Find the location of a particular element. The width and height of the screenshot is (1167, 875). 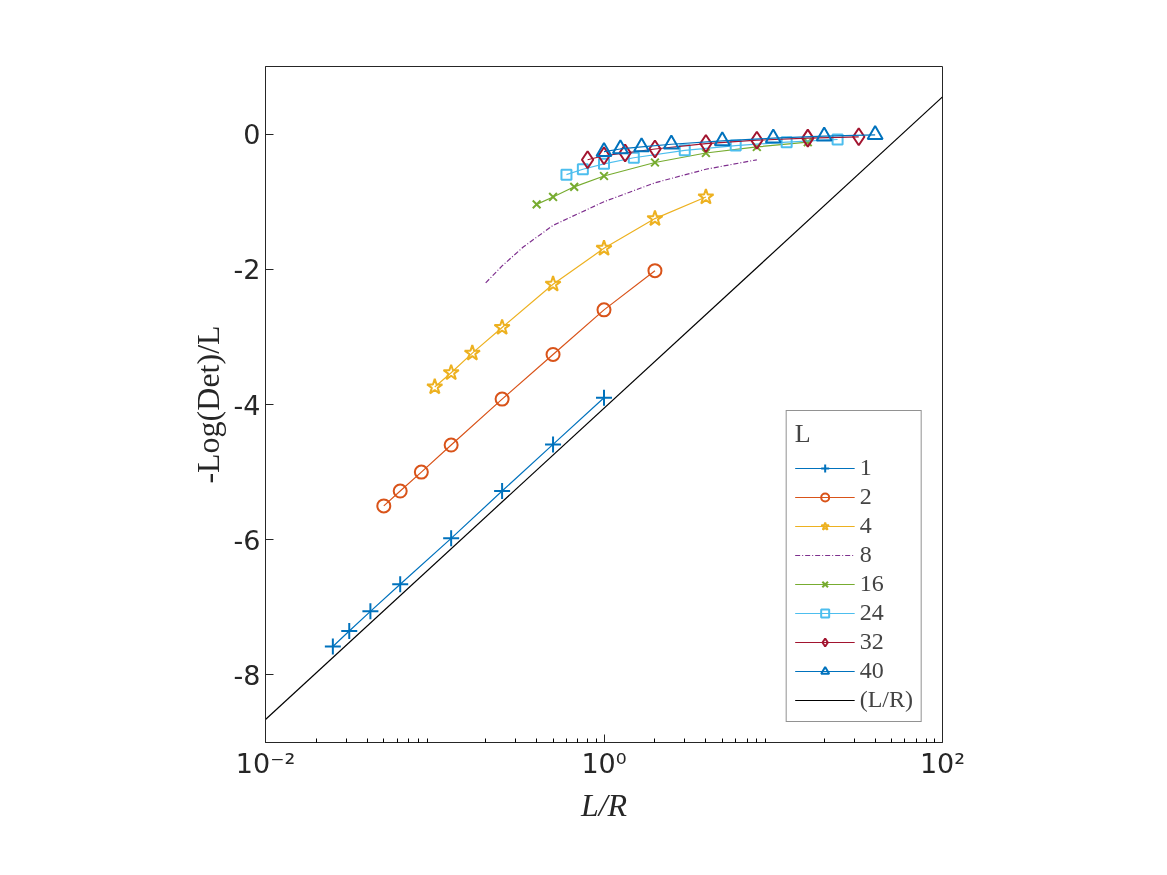

legend-label: 16 is located at coordinates (871, 583).